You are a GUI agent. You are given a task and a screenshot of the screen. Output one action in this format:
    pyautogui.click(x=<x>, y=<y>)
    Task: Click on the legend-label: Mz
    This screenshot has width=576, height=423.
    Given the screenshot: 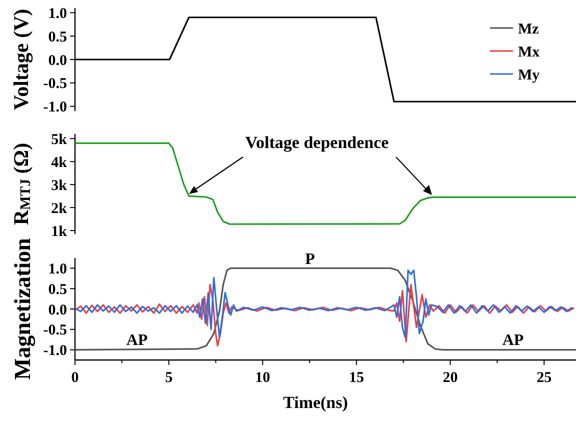 What is the action you would take?
    pyautogui.click(x=529, y=29)
    